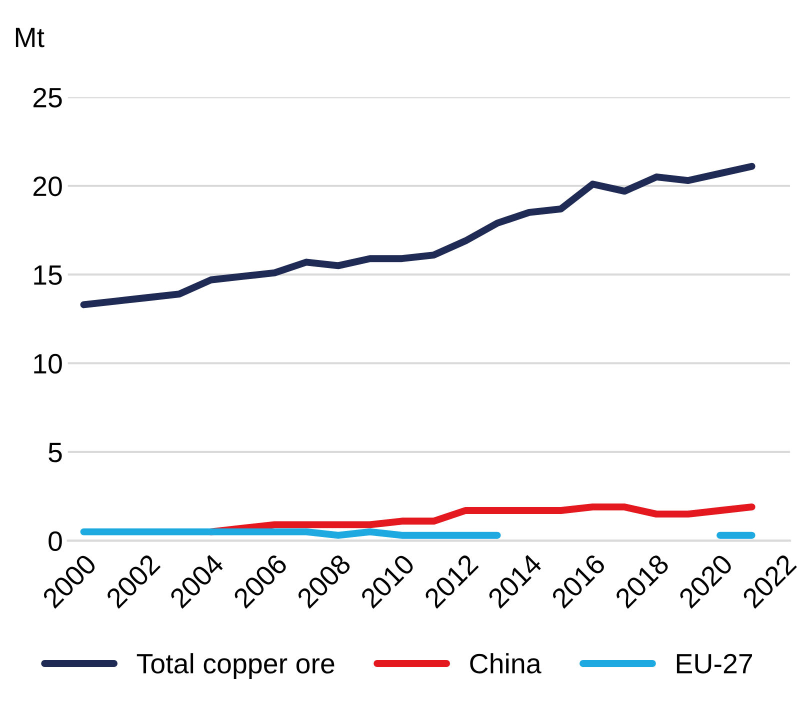 The width and height of the screenshot is (798, 704). I want to click on y-tick-label: 0, so click(55, 541).